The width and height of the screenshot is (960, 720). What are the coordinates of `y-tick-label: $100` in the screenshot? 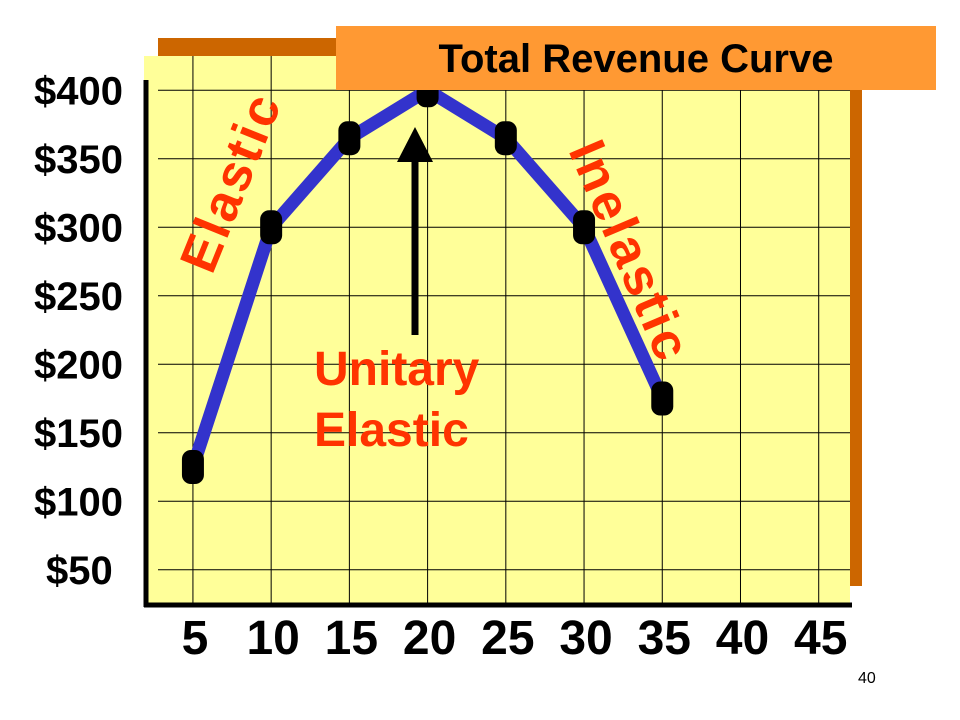 It's located at (78, 502).